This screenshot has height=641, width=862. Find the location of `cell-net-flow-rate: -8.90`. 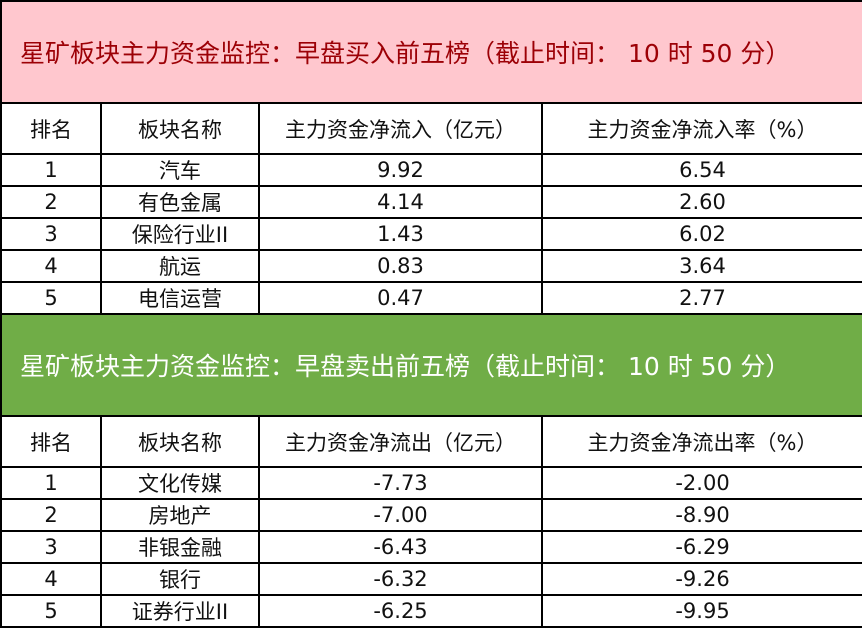

cell-net-flow-rate: -8.90 is located at coordinates (701, 515).